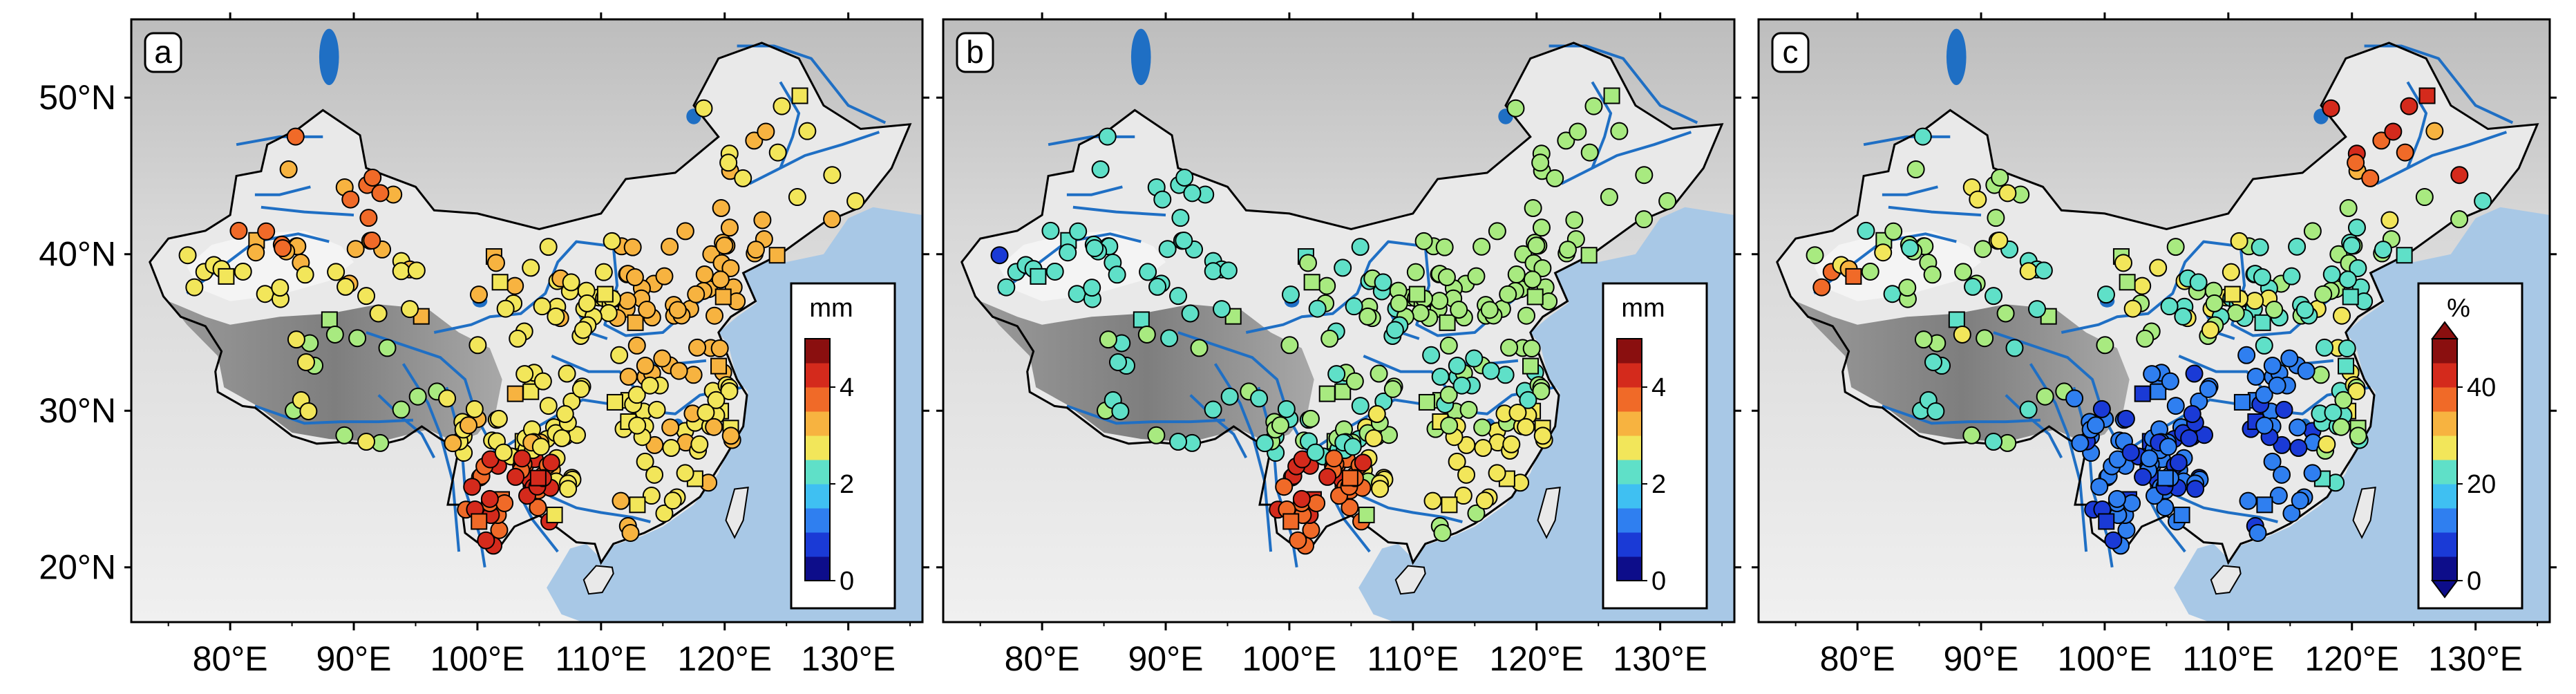 Image resolution: width=2576 pixels, height=694 pixels. I want to click on lon-tick-label: 100°E, so click(2105, 658).